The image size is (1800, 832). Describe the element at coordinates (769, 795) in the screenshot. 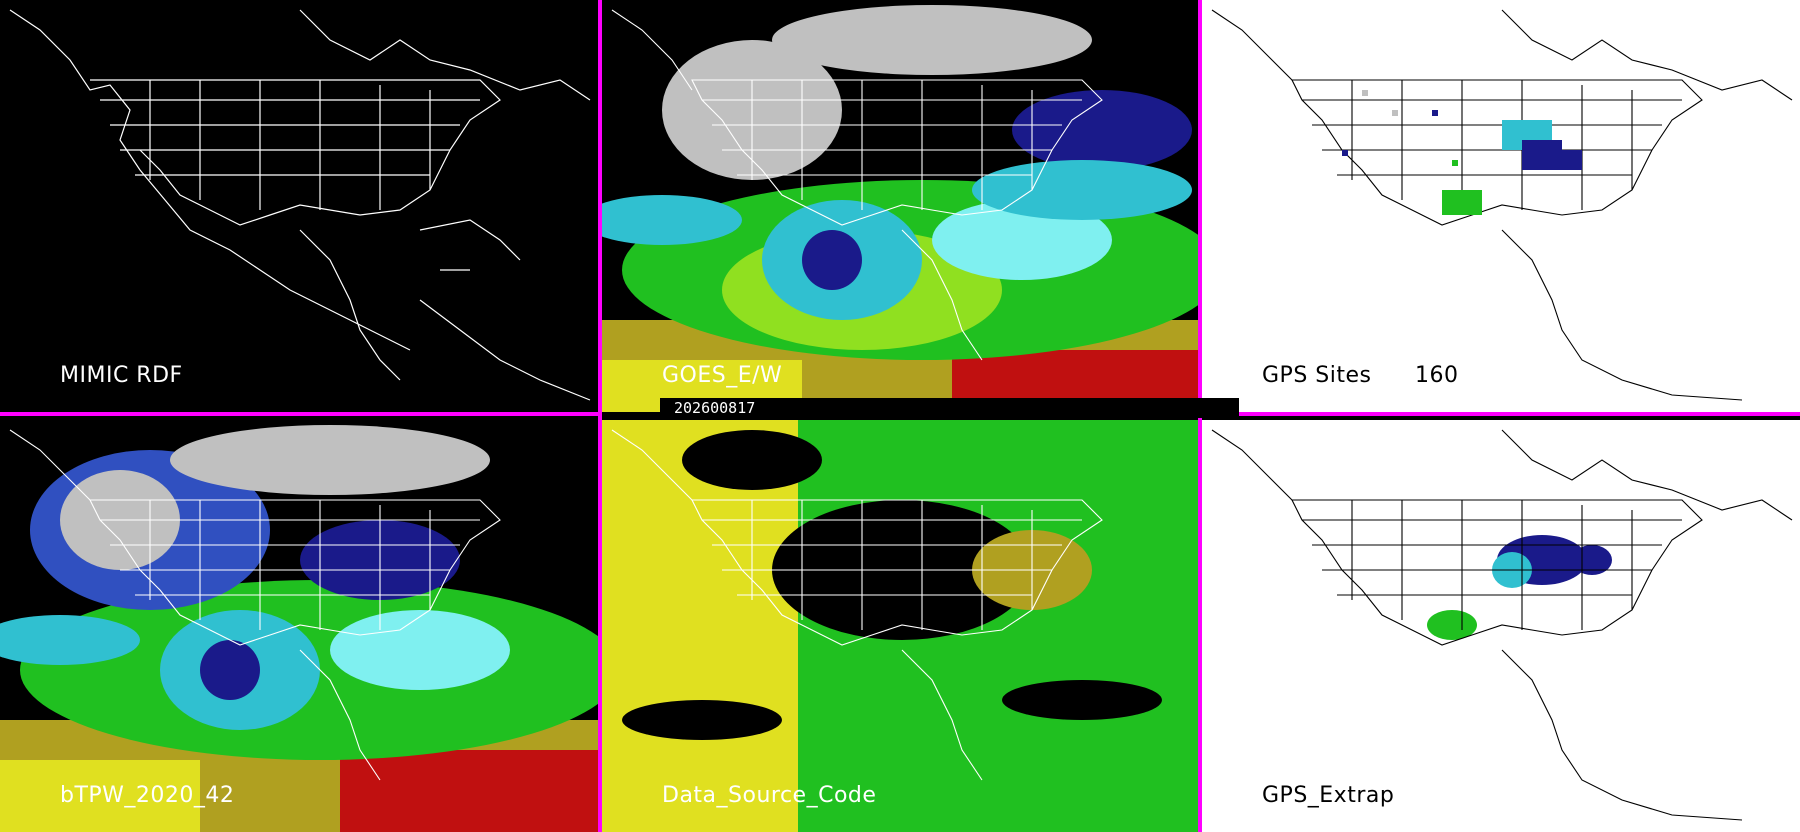

I see `panel-label: Data_Source_Code` at that location.